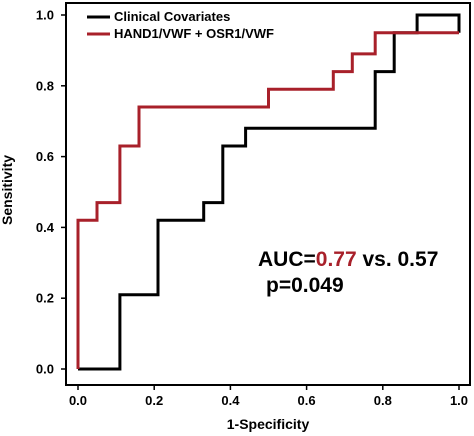 This screenshot has width=474, height=436. Describe the element at coordinates (336, 259) in the screenshot. I see `auc-value: 0.77` at that location.